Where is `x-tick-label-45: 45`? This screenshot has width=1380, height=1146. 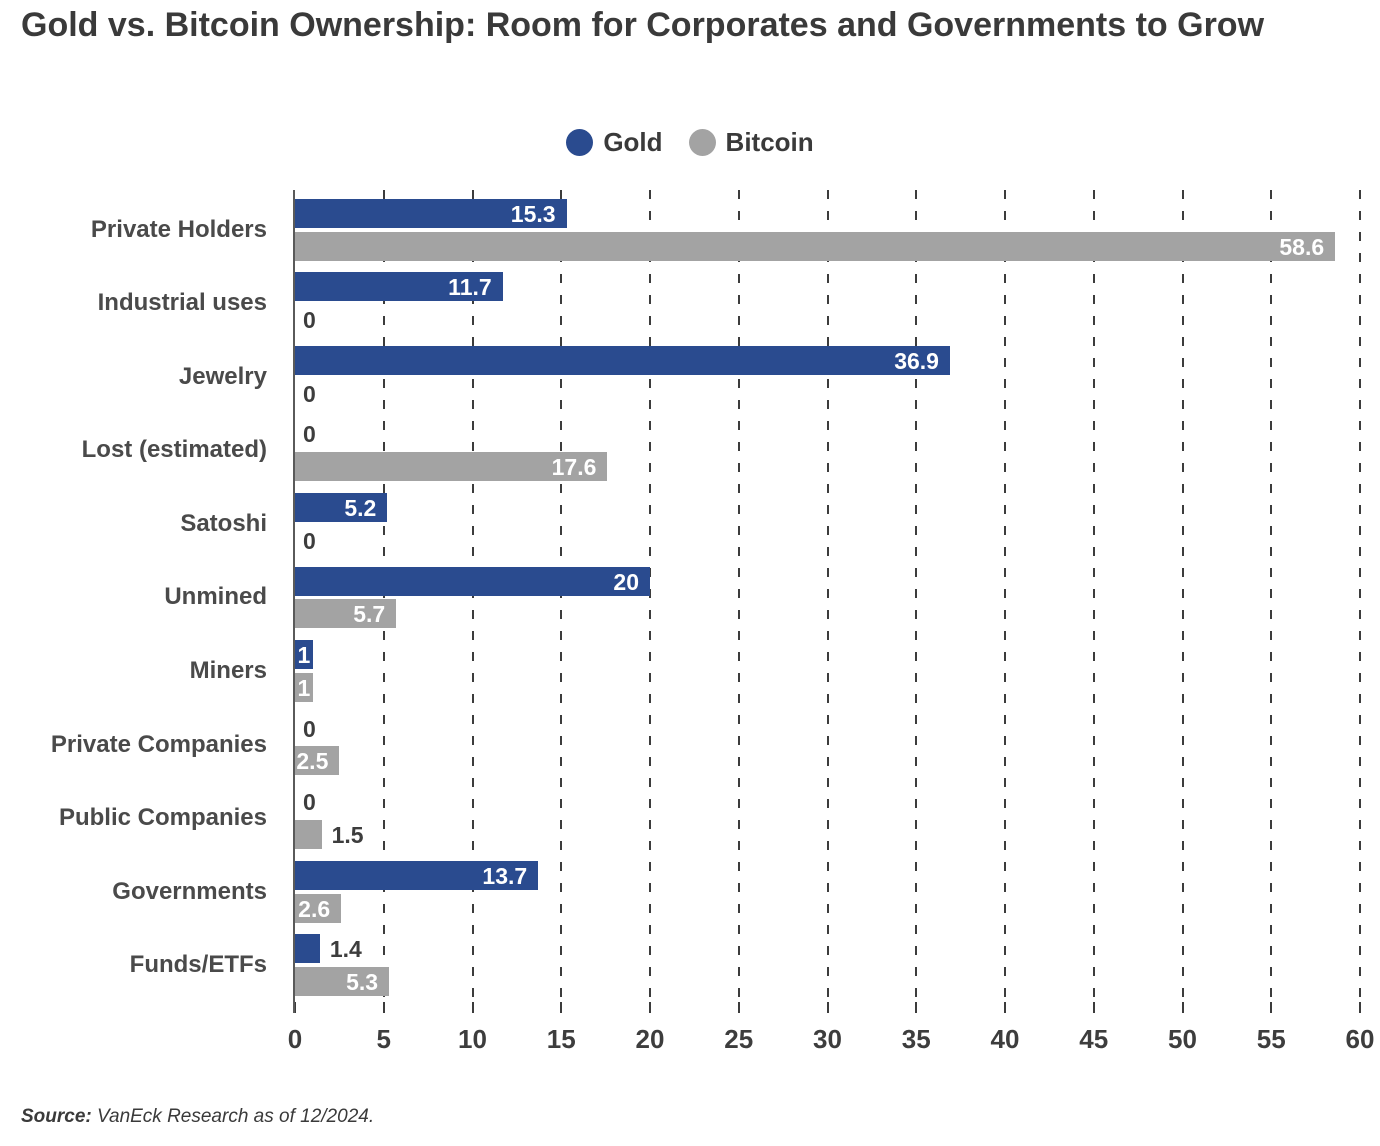 x-tick-label-45: 45 is located at coordinates (1094, 1039).